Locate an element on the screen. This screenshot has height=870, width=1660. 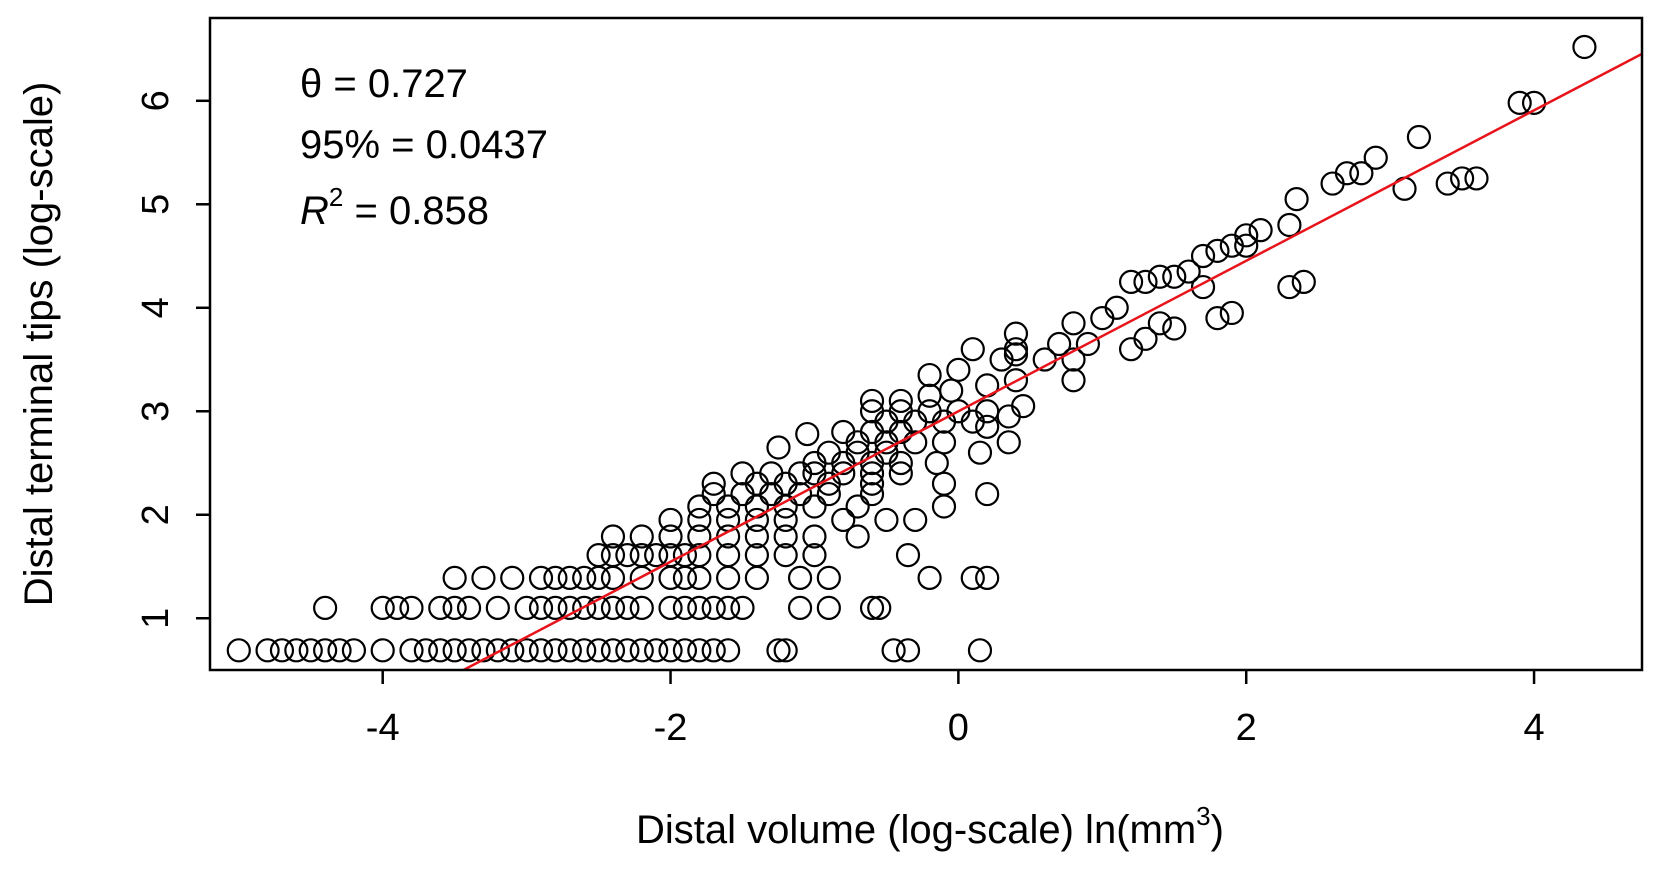
x-tick-label: 4 is located at coordinates (1533, 728).